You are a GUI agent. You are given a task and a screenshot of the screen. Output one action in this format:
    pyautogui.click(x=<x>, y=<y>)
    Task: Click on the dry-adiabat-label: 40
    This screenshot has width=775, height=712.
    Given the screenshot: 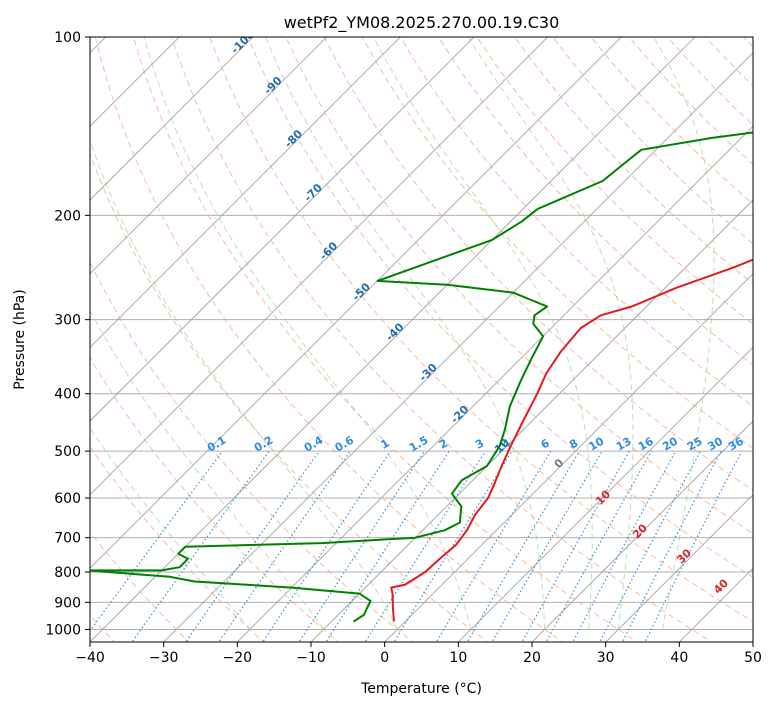 What is the action you would take?
    pyautogui.click(x=721, y=586)
    